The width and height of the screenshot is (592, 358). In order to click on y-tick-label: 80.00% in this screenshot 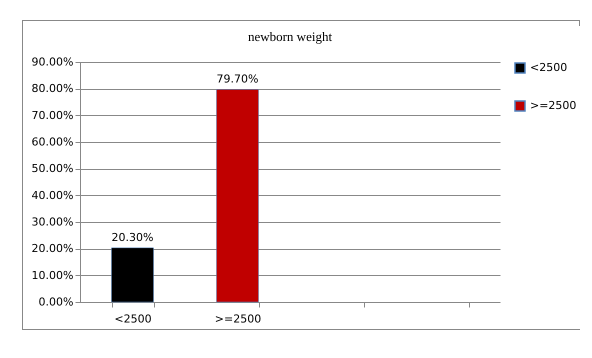, I will do `click(53, 89)`.